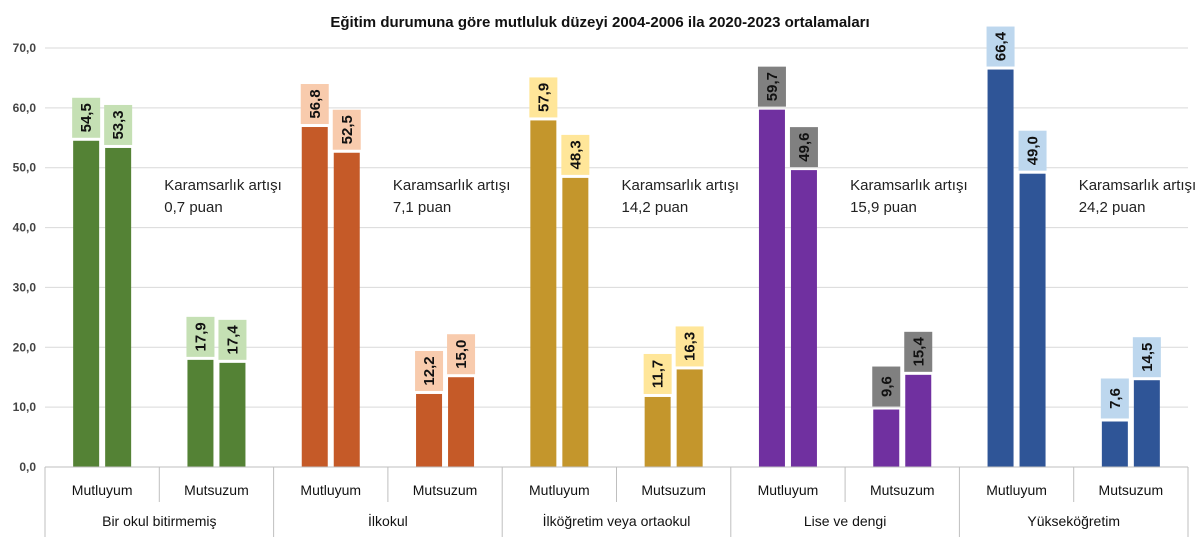 This screenshot has width=1200, height=537. I want to click on data-label: 48,3, so click(575, 154).